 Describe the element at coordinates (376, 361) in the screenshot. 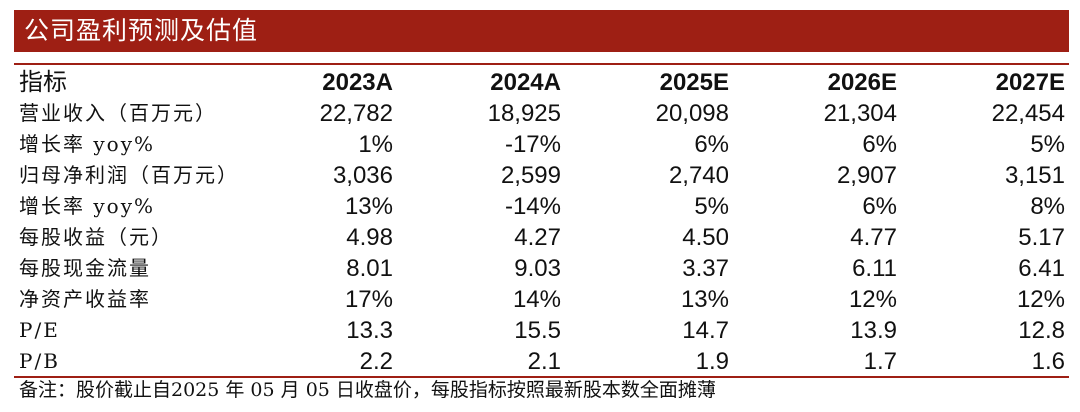

I see `table-cell: 2.2` at that location.